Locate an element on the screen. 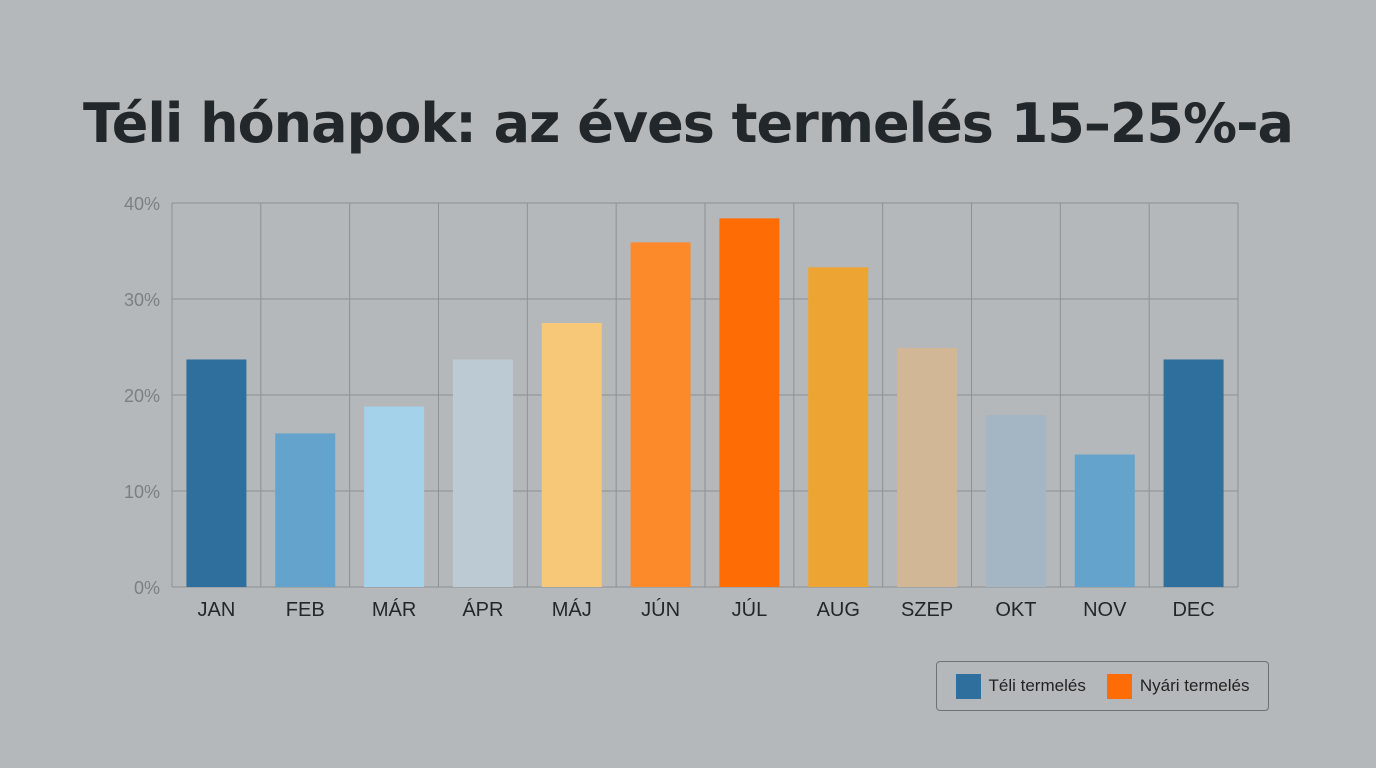  bar-ápr is located at coordinates (482, 473).